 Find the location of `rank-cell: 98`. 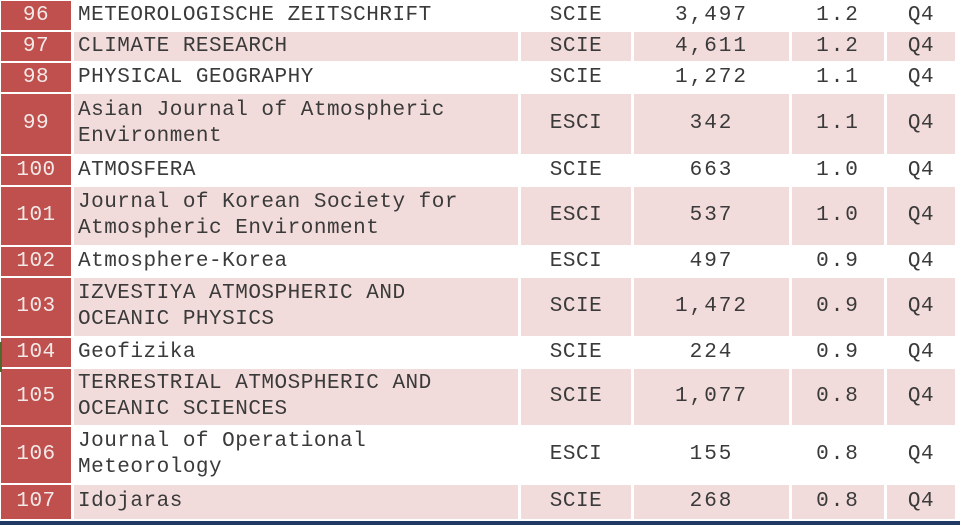

rank-cell: 98 is located at coordinates (36, 77).